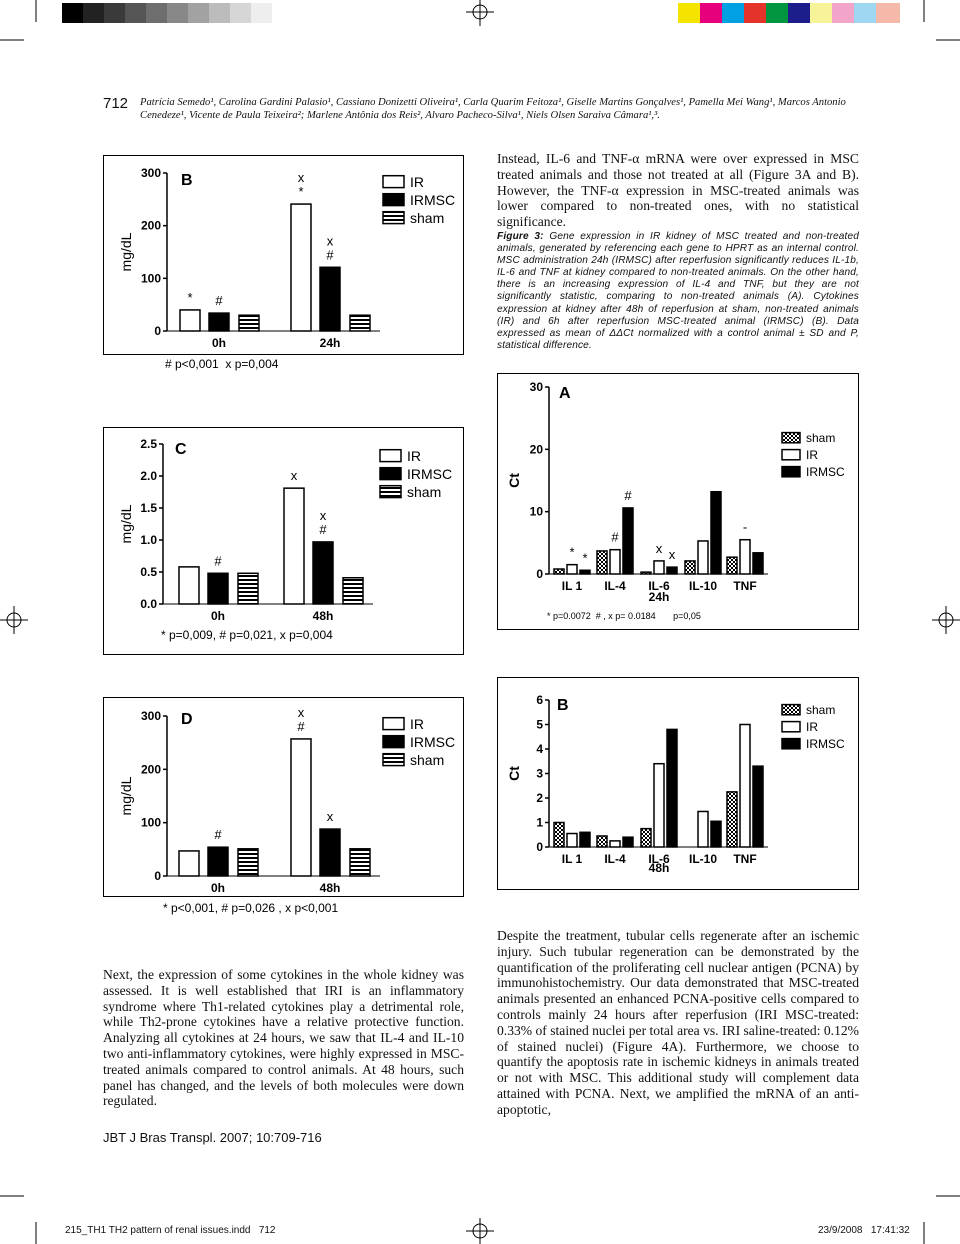 Image resolution: width=960 pixels, height=1244 pixels. I want to click on x-tick-label: IL-4, so click(615, 586).